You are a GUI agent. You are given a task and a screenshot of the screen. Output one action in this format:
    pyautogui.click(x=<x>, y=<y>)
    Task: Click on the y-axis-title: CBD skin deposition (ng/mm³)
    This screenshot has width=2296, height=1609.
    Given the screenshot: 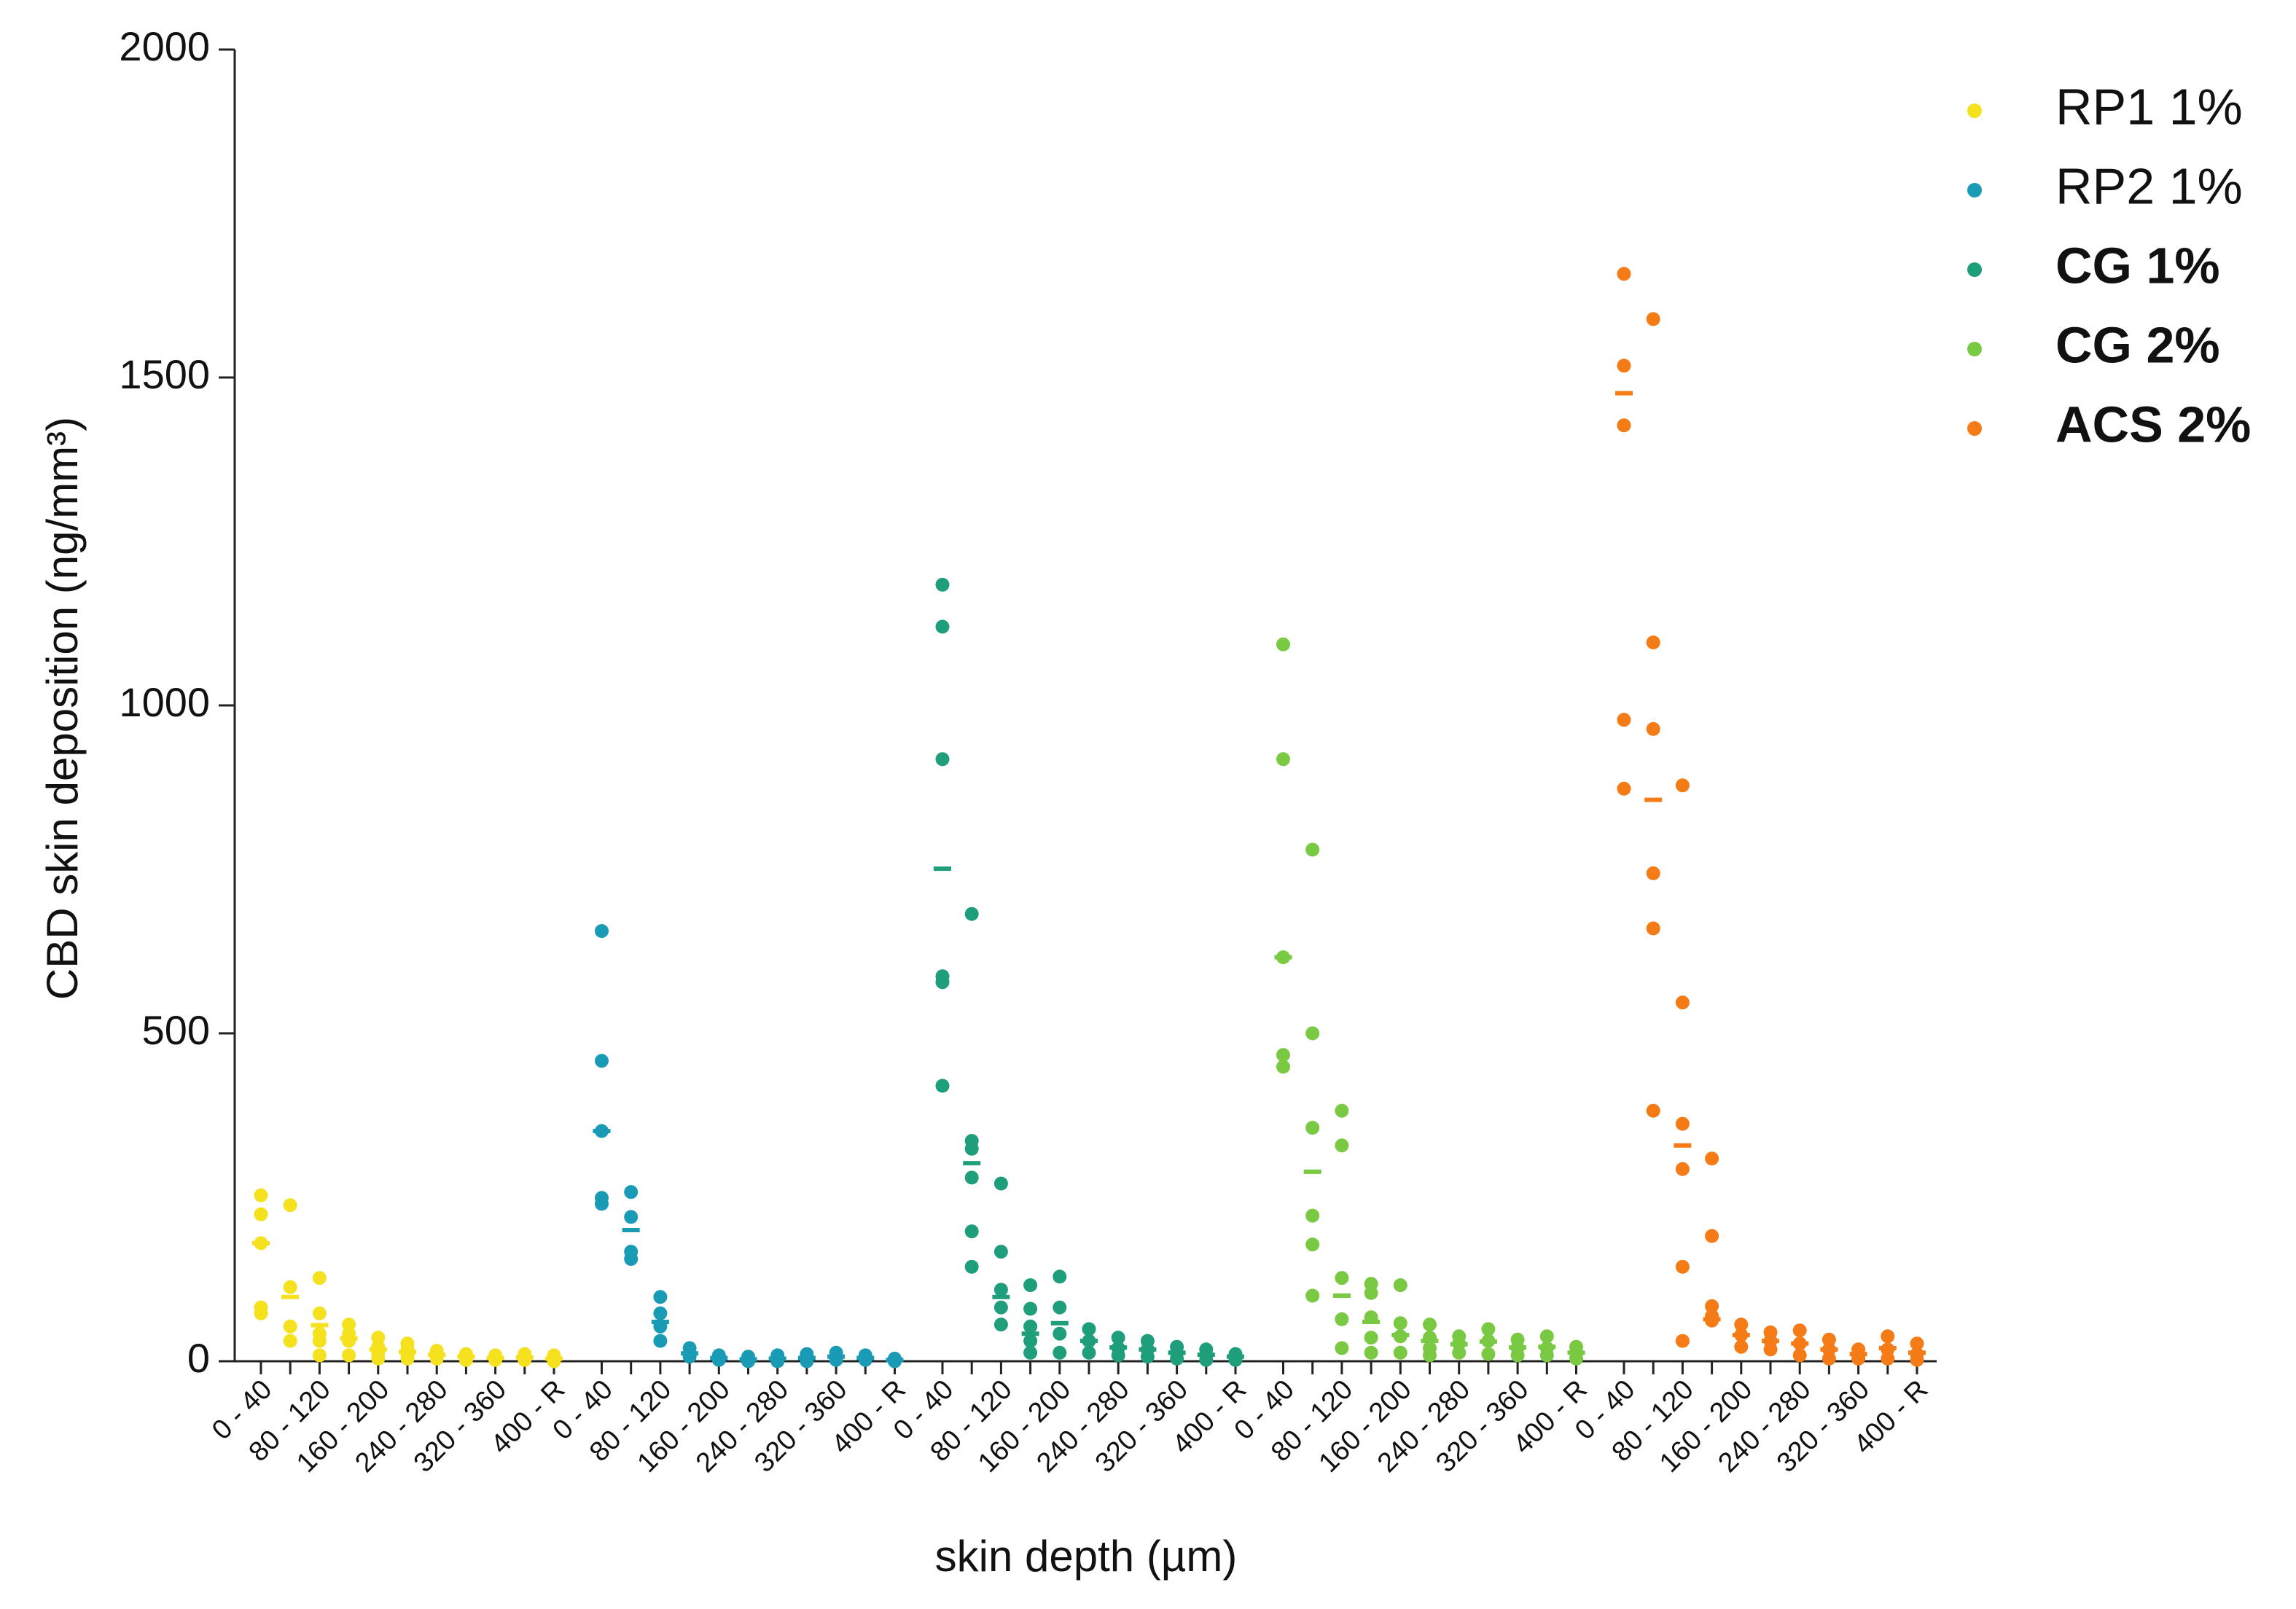 What is the action you would take?
    pyautogui.click(x=63, y=708)
    